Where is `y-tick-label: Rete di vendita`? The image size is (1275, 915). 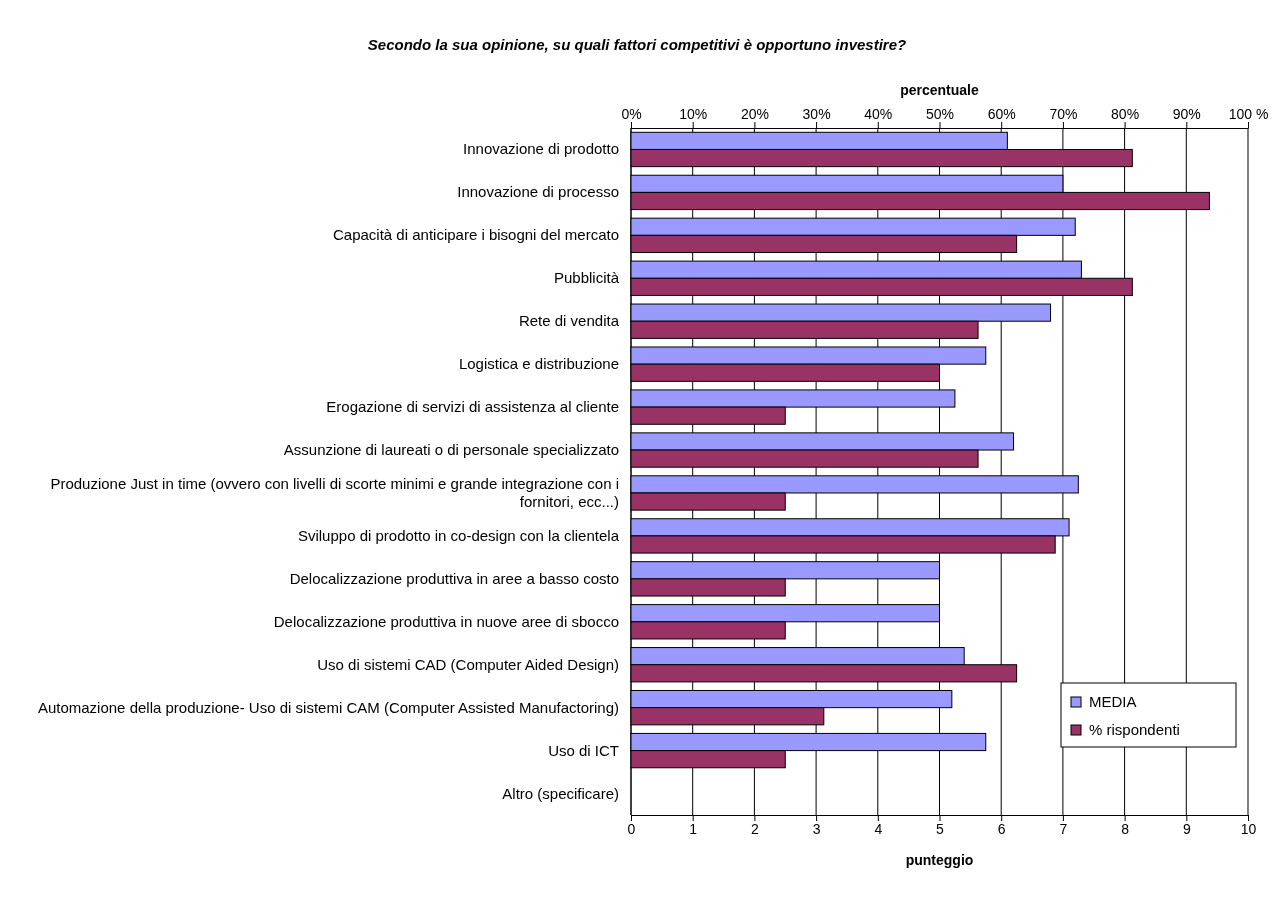
y-tick-label: Rete di vendita is located at coordinates (569, 321).